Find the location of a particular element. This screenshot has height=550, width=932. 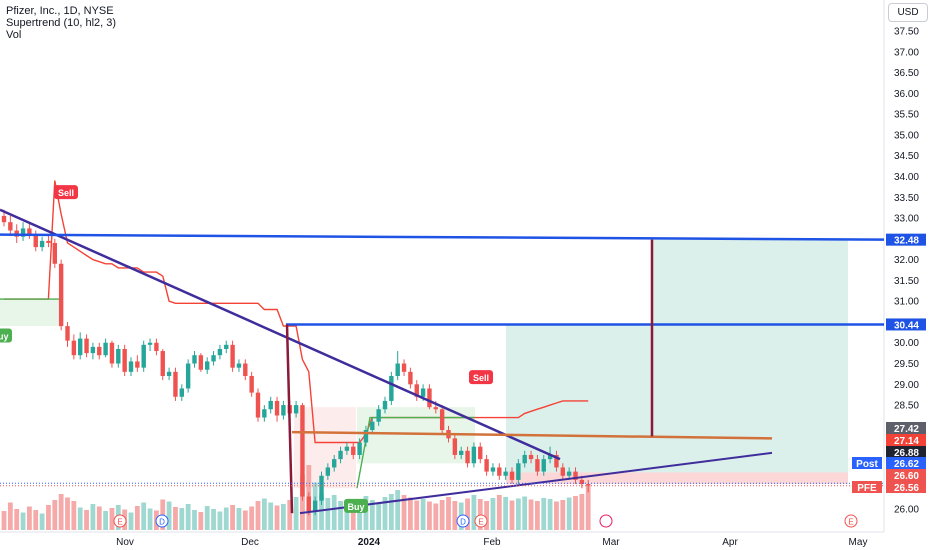

x-tick-label: May is located at coordinates (858, 542).